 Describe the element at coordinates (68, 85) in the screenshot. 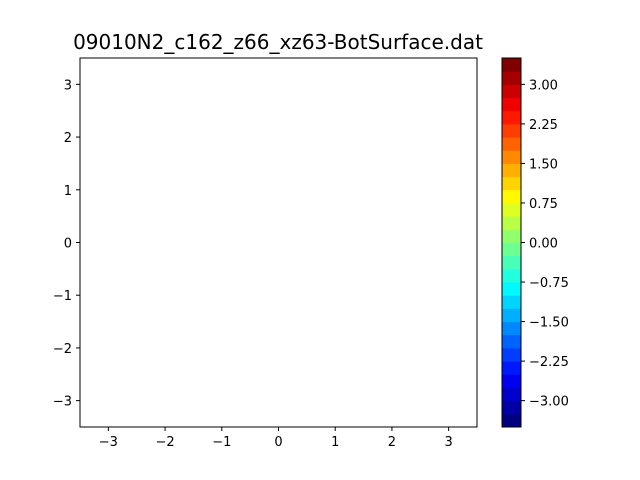

I see `y-tick-label: 3` at that location.